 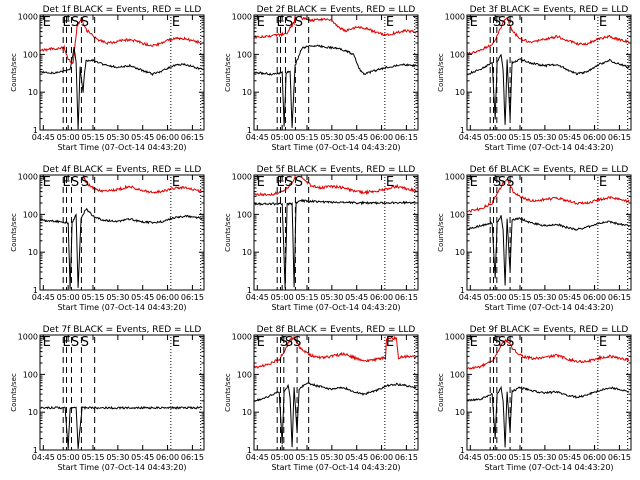 I want to click on chart-title: Det 7f BLACK = Events, RED = LLD, so click(x=122, y=330).